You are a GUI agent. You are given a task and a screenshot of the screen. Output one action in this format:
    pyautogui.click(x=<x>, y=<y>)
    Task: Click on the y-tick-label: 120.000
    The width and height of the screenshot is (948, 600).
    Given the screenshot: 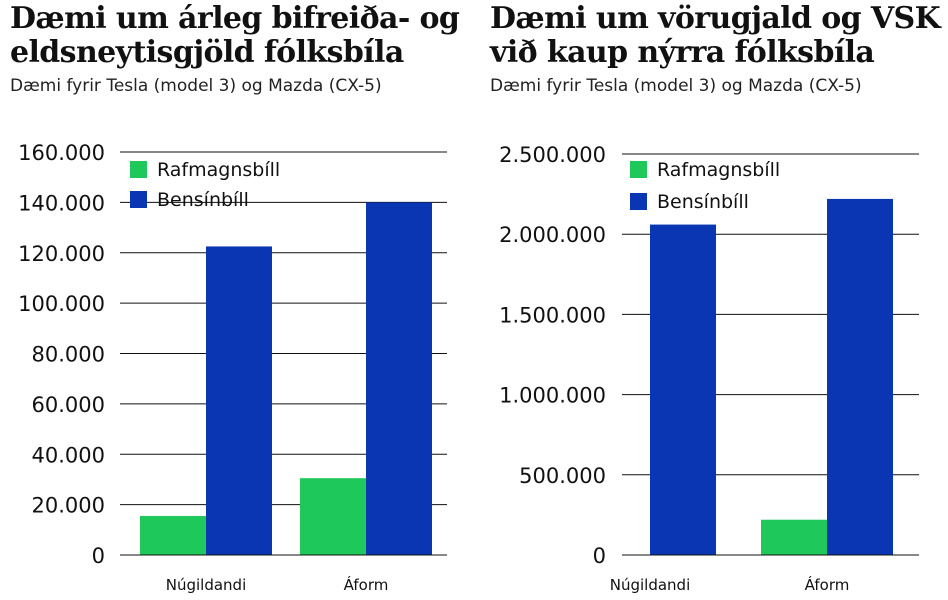 What is the action you would take?
    pyautogui.click(x=61, y=254)
    